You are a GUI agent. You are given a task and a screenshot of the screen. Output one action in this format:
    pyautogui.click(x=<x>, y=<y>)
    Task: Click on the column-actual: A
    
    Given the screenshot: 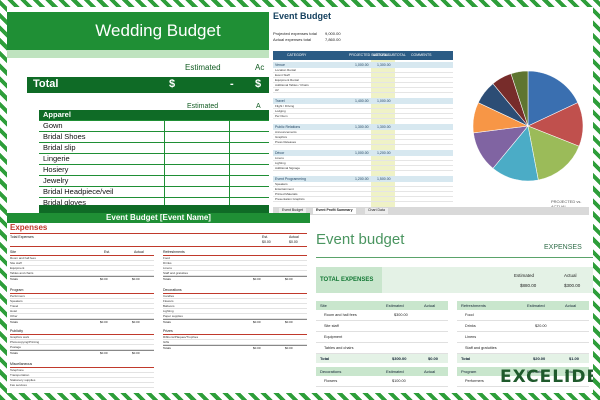 What is the action you would take?
    pyautogui.click(x=258, y=106)
    